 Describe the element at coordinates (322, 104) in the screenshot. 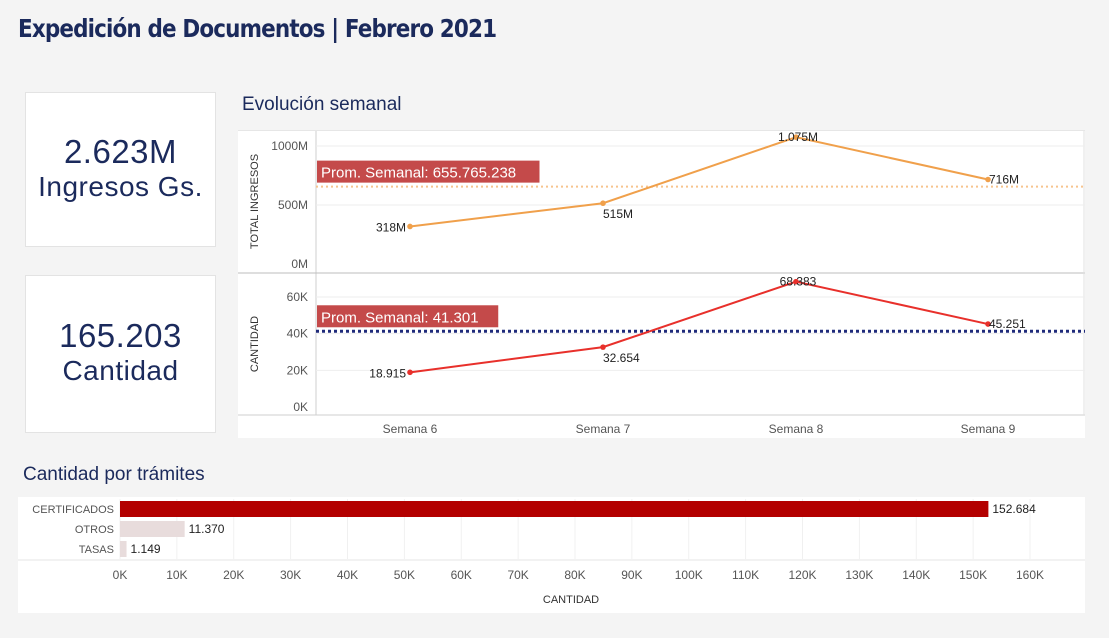

I see `weekly-chart-title: Evolución semanal` at that location.